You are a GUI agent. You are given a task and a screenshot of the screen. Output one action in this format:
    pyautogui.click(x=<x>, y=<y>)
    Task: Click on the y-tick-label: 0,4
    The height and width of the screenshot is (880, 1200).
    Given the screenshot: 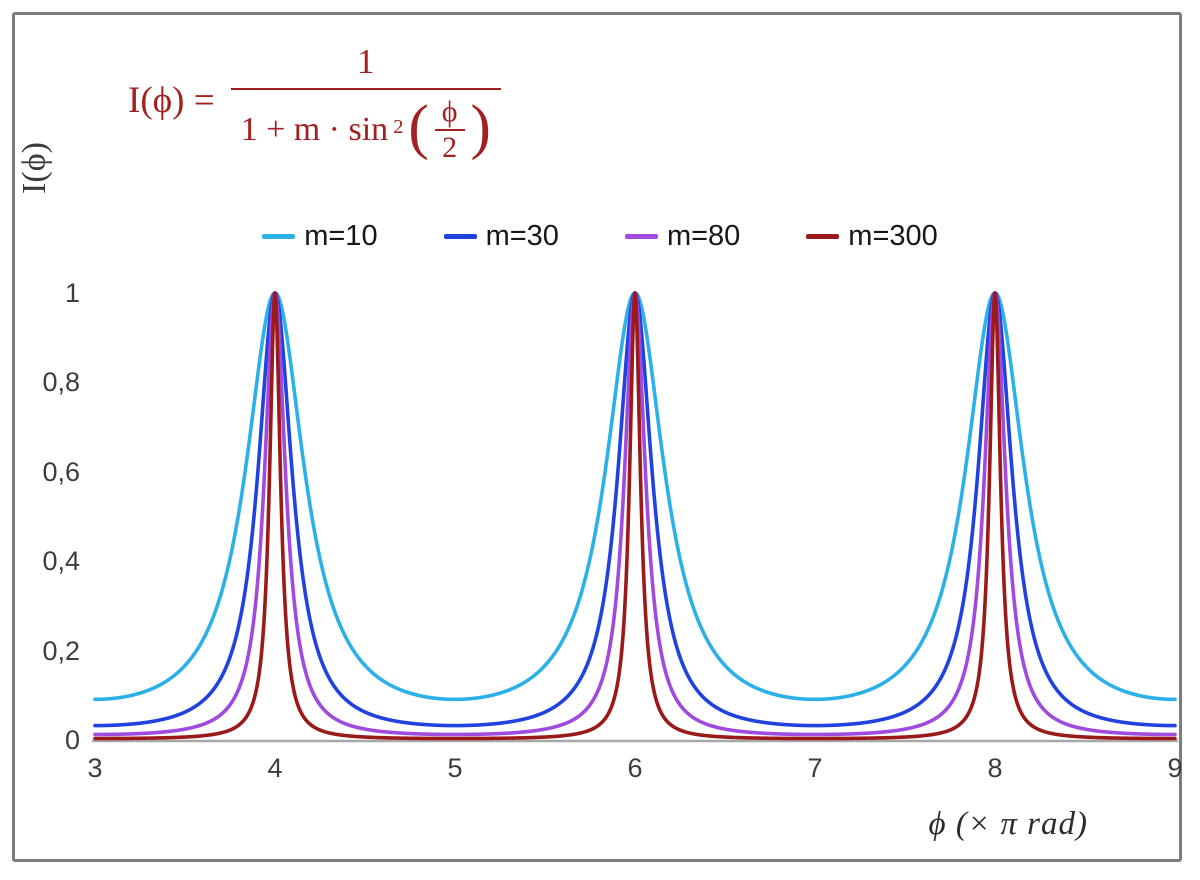 What is the action you would take?
    pyautogui.click(x=61, y=561)
    